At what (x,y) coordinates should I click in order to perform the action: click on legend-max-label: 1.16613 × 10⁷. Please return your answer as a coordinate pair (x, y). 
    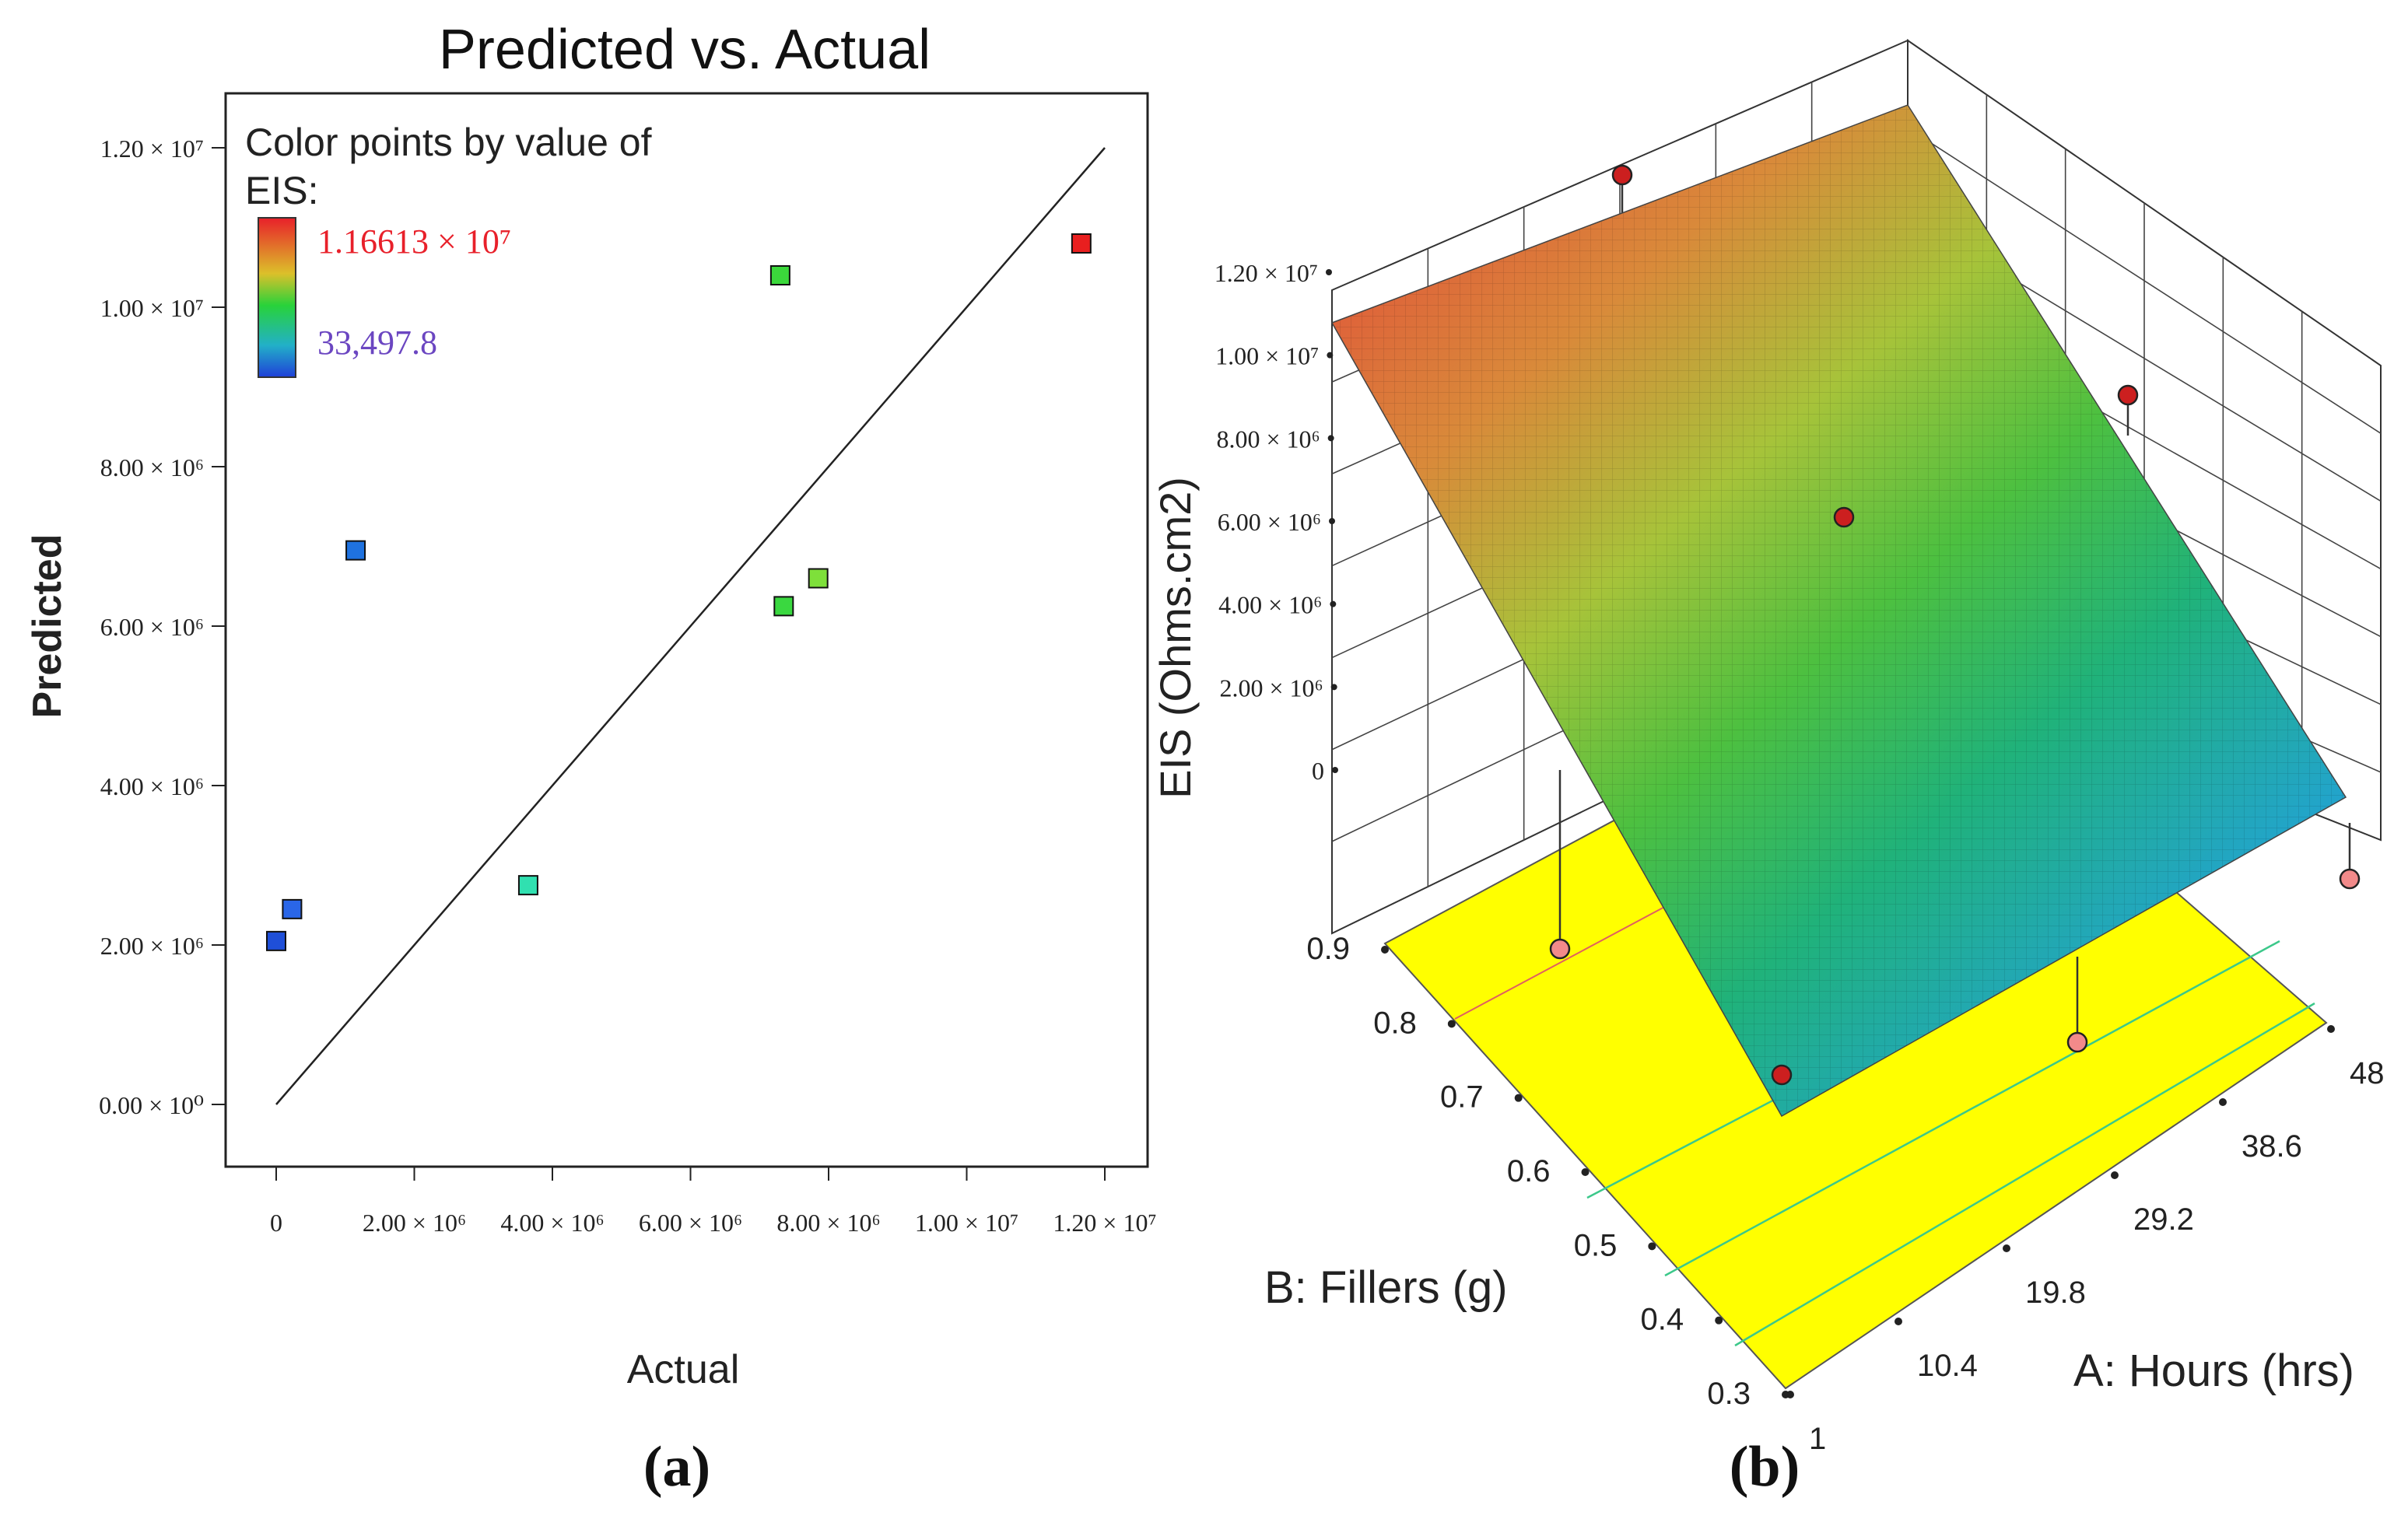
    Looking at the image, I should click on (414, 241).